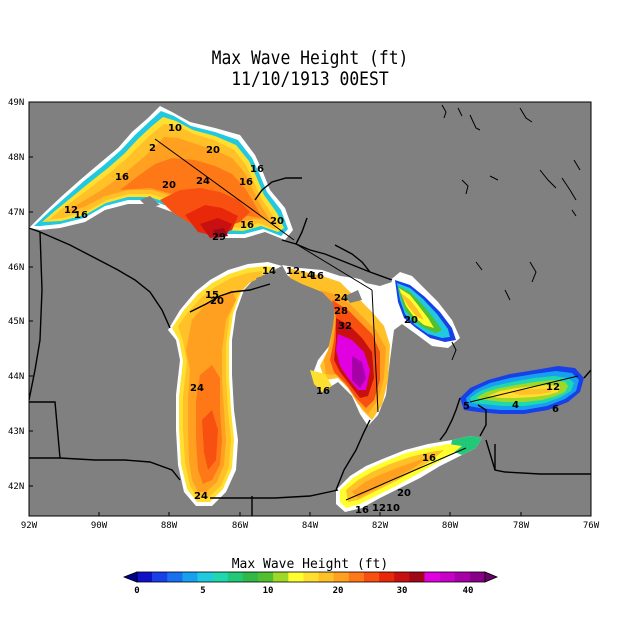  I want to click on colorbar: Max Wave Height (ft) 0 5 10 20 30 40, so click(310, 576).